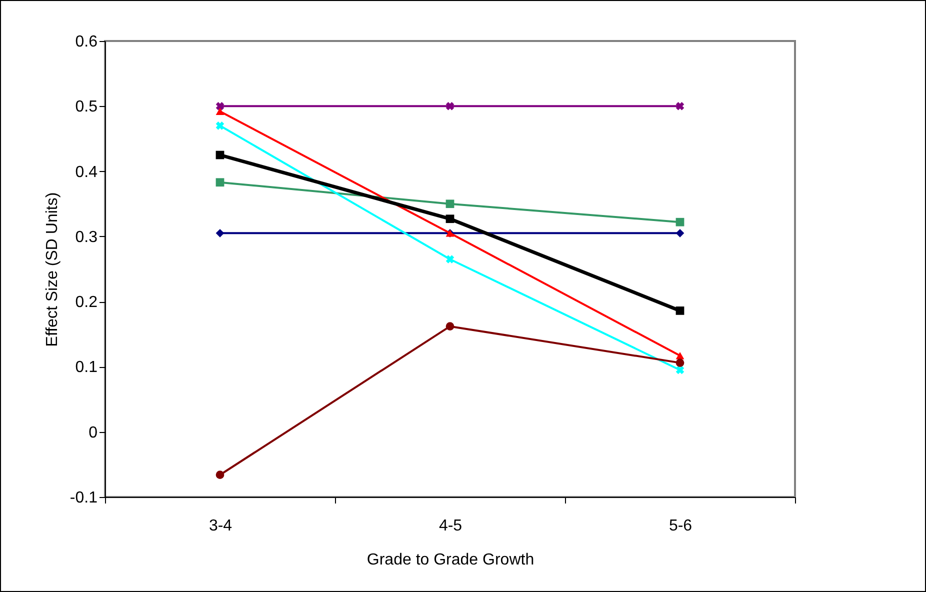 This screenshot has height=592, width=926. What do you see at coordinates (220, 526) in the screenshot?
I see `x-tick-label: 3-4` at bounding box center [220, 526].